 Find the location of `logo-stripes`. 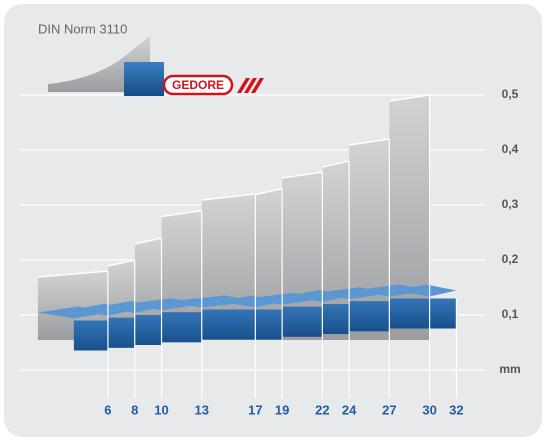

logo-stripes is located at coordinates (250, 85).